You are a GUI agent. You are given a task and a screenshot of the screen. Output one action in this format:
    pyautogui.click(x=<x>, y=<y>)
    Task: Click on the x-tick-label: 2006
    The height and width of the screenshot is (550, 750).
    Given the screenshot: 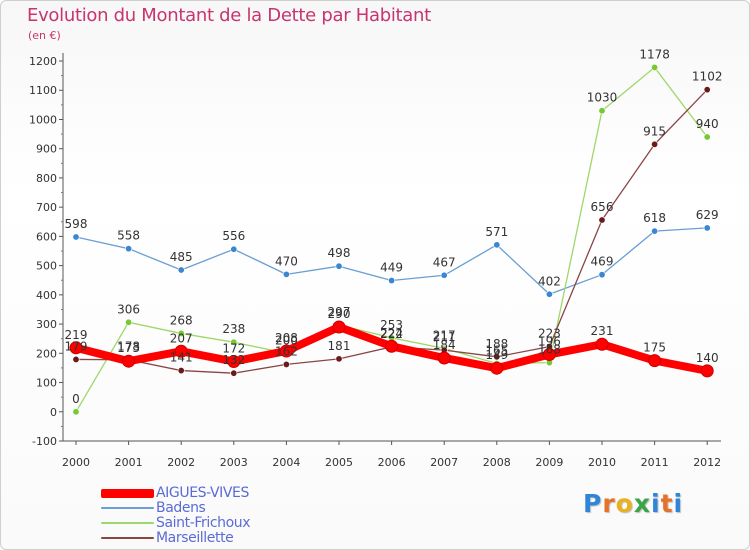 What is the action you would take?
    pyautogui.click(x=392, y=462)
    